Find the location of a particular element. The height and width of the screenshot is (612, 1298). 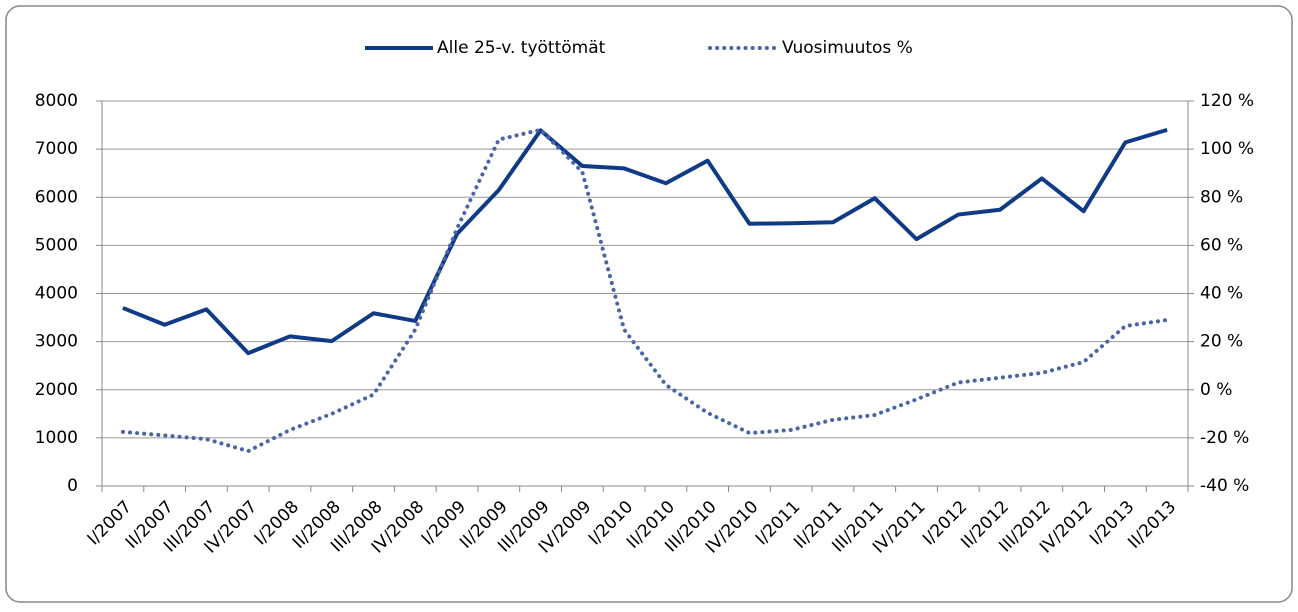

y2-tick-label: -20 % is located at coordinates (1224, 438).